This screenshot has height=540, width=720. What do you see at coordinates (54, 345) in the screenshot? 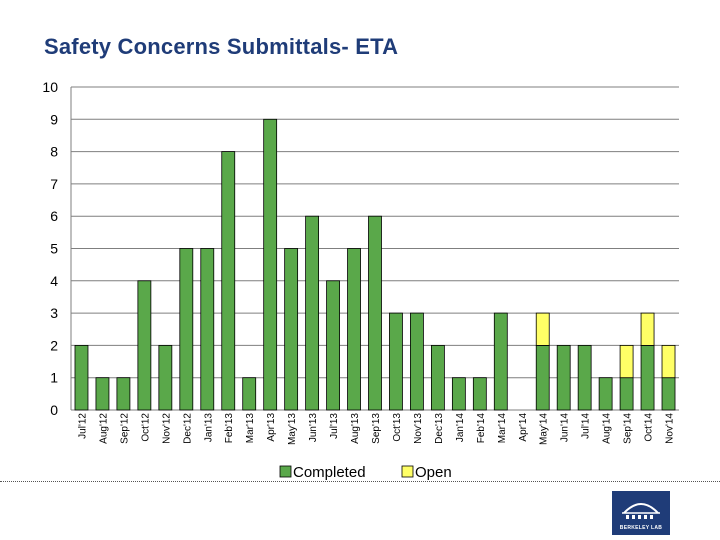
I see `y-tick-label: 2` at bounding box center [54, 345].